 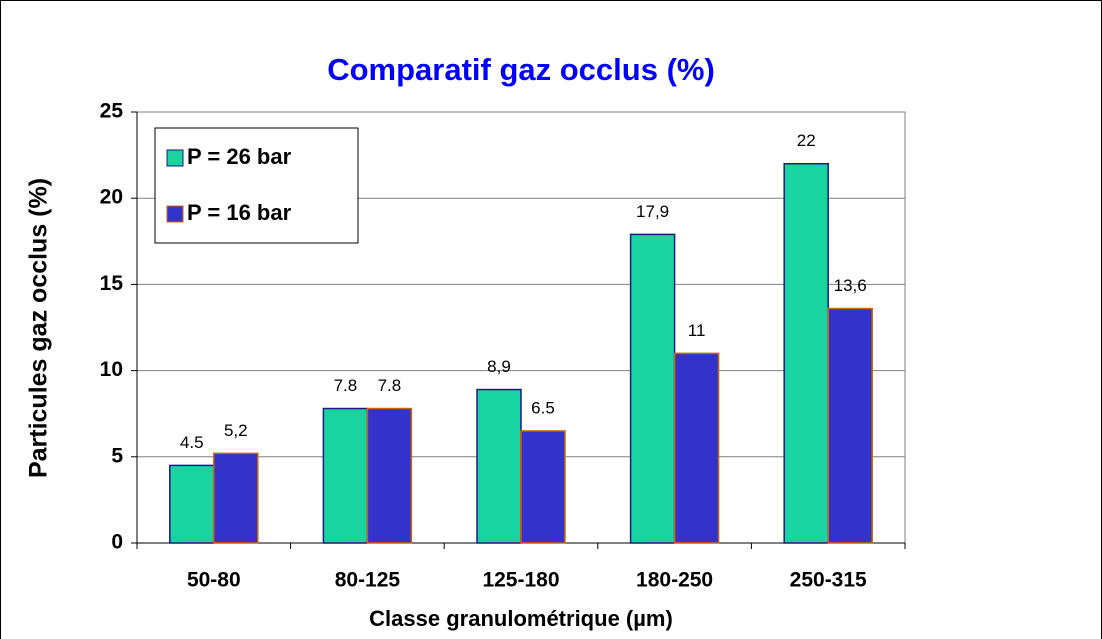 I want to click on y-tick-label: 20, so click(x=111, y=197).